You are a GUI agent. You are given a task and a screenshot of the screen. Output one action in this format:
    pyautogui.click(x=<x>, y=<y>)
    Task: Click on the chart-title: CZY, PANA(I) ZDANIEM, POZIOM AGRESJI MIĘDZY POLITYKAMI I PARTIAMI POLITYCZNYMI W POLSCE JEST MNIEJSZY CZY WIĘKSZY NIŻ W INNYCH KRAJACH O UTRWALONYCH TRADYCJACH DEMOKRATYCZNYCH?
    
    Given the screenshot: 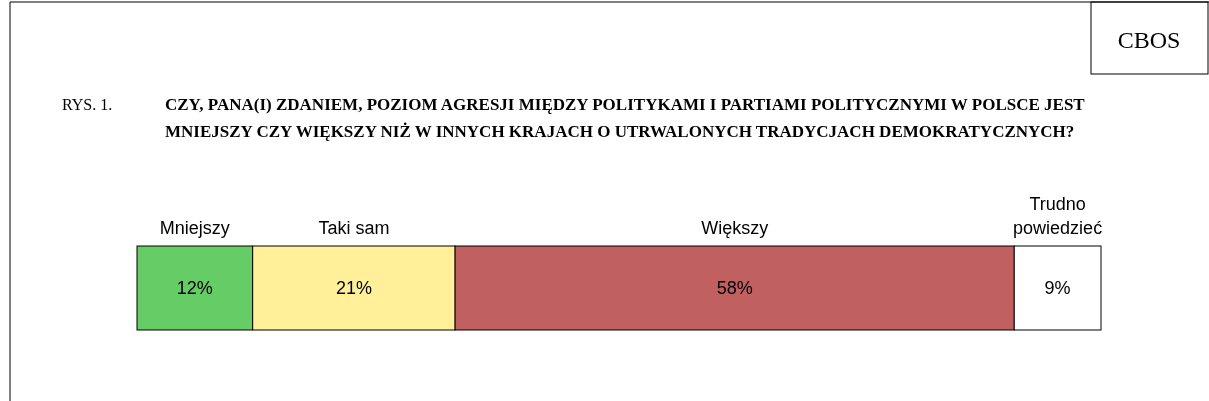 What is the action you would take?
    pyautogui.click(x=625, y=118)
    